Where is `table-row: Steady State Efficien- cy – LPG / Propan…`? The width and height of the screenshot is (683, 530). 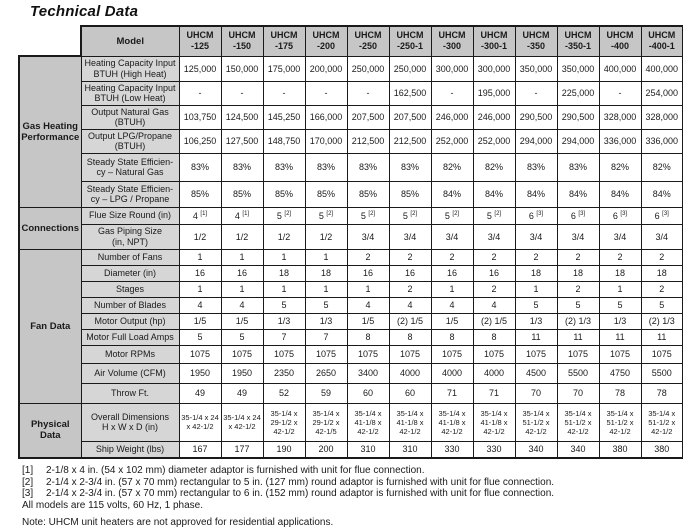
table-row: Steady State Efficien- cy – LPG / Propan… is located at coordinates (351, 194).